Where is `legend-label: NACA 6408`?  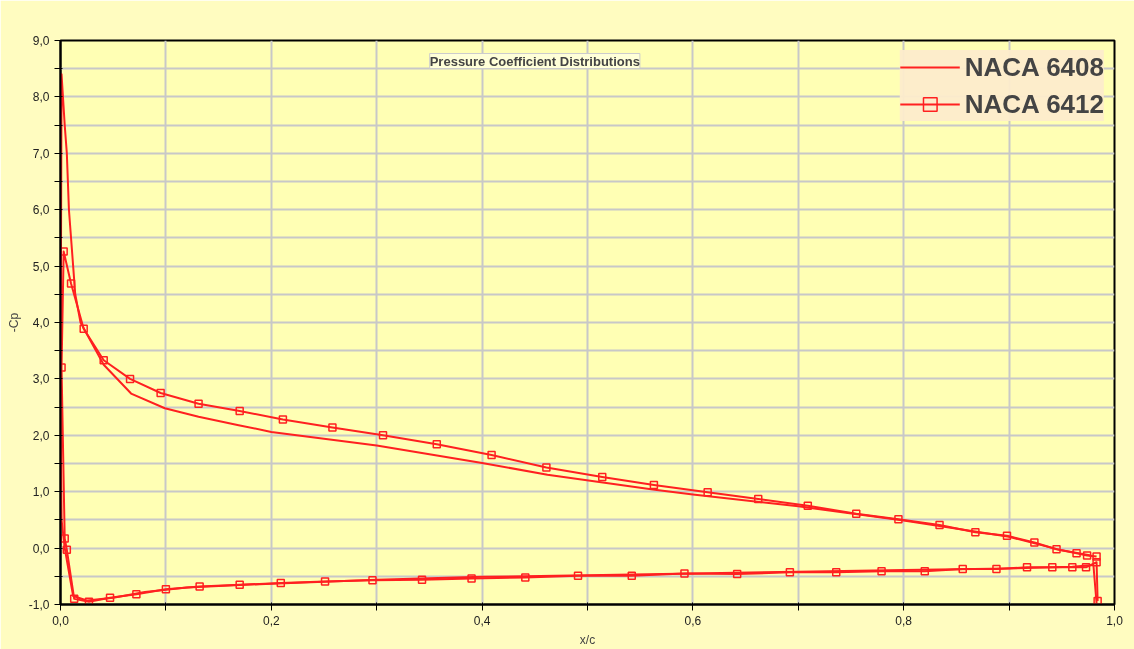
legend-label: NACA 6408 is located at coordinates (1034, 67).